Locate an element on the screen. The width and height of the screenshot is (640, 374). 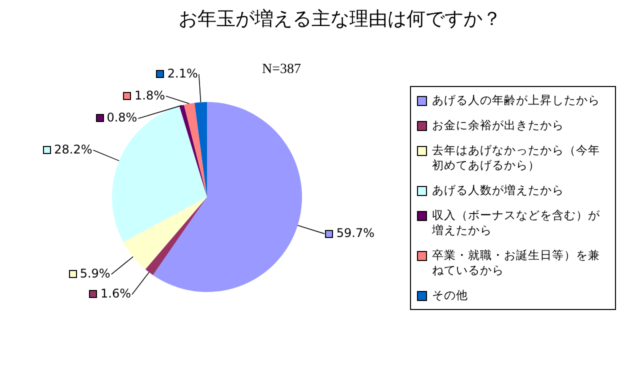
legend-label: その他 is located at coordinates (450, 295).